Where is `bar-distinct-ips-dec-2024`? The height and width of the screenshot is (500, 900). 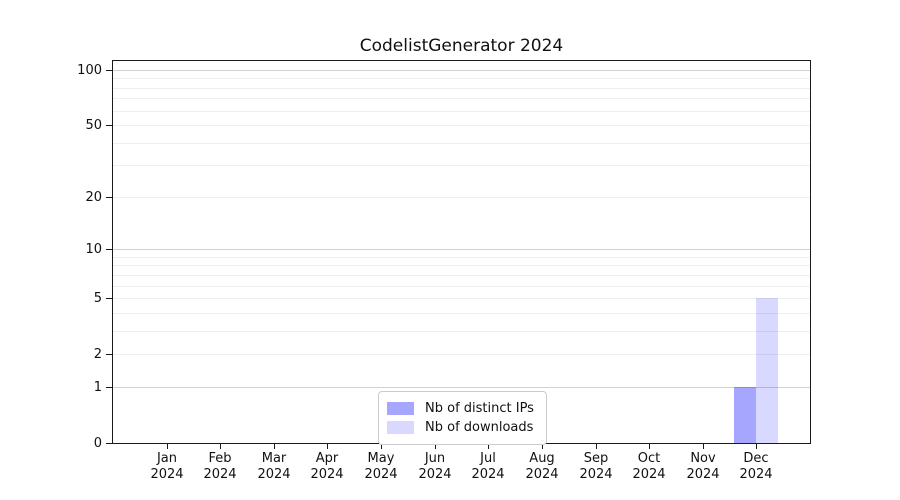
bar-distinct-ips-dec-2024 is located at coordinates (745, 415).